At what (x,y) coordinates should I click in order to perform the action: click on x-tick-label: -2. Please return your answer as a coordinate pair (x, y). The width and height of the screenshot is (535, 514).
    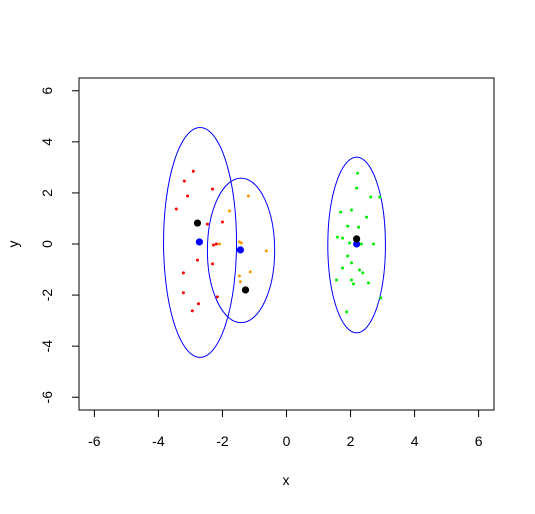
    Looking at the image, I should click on (222, 441).